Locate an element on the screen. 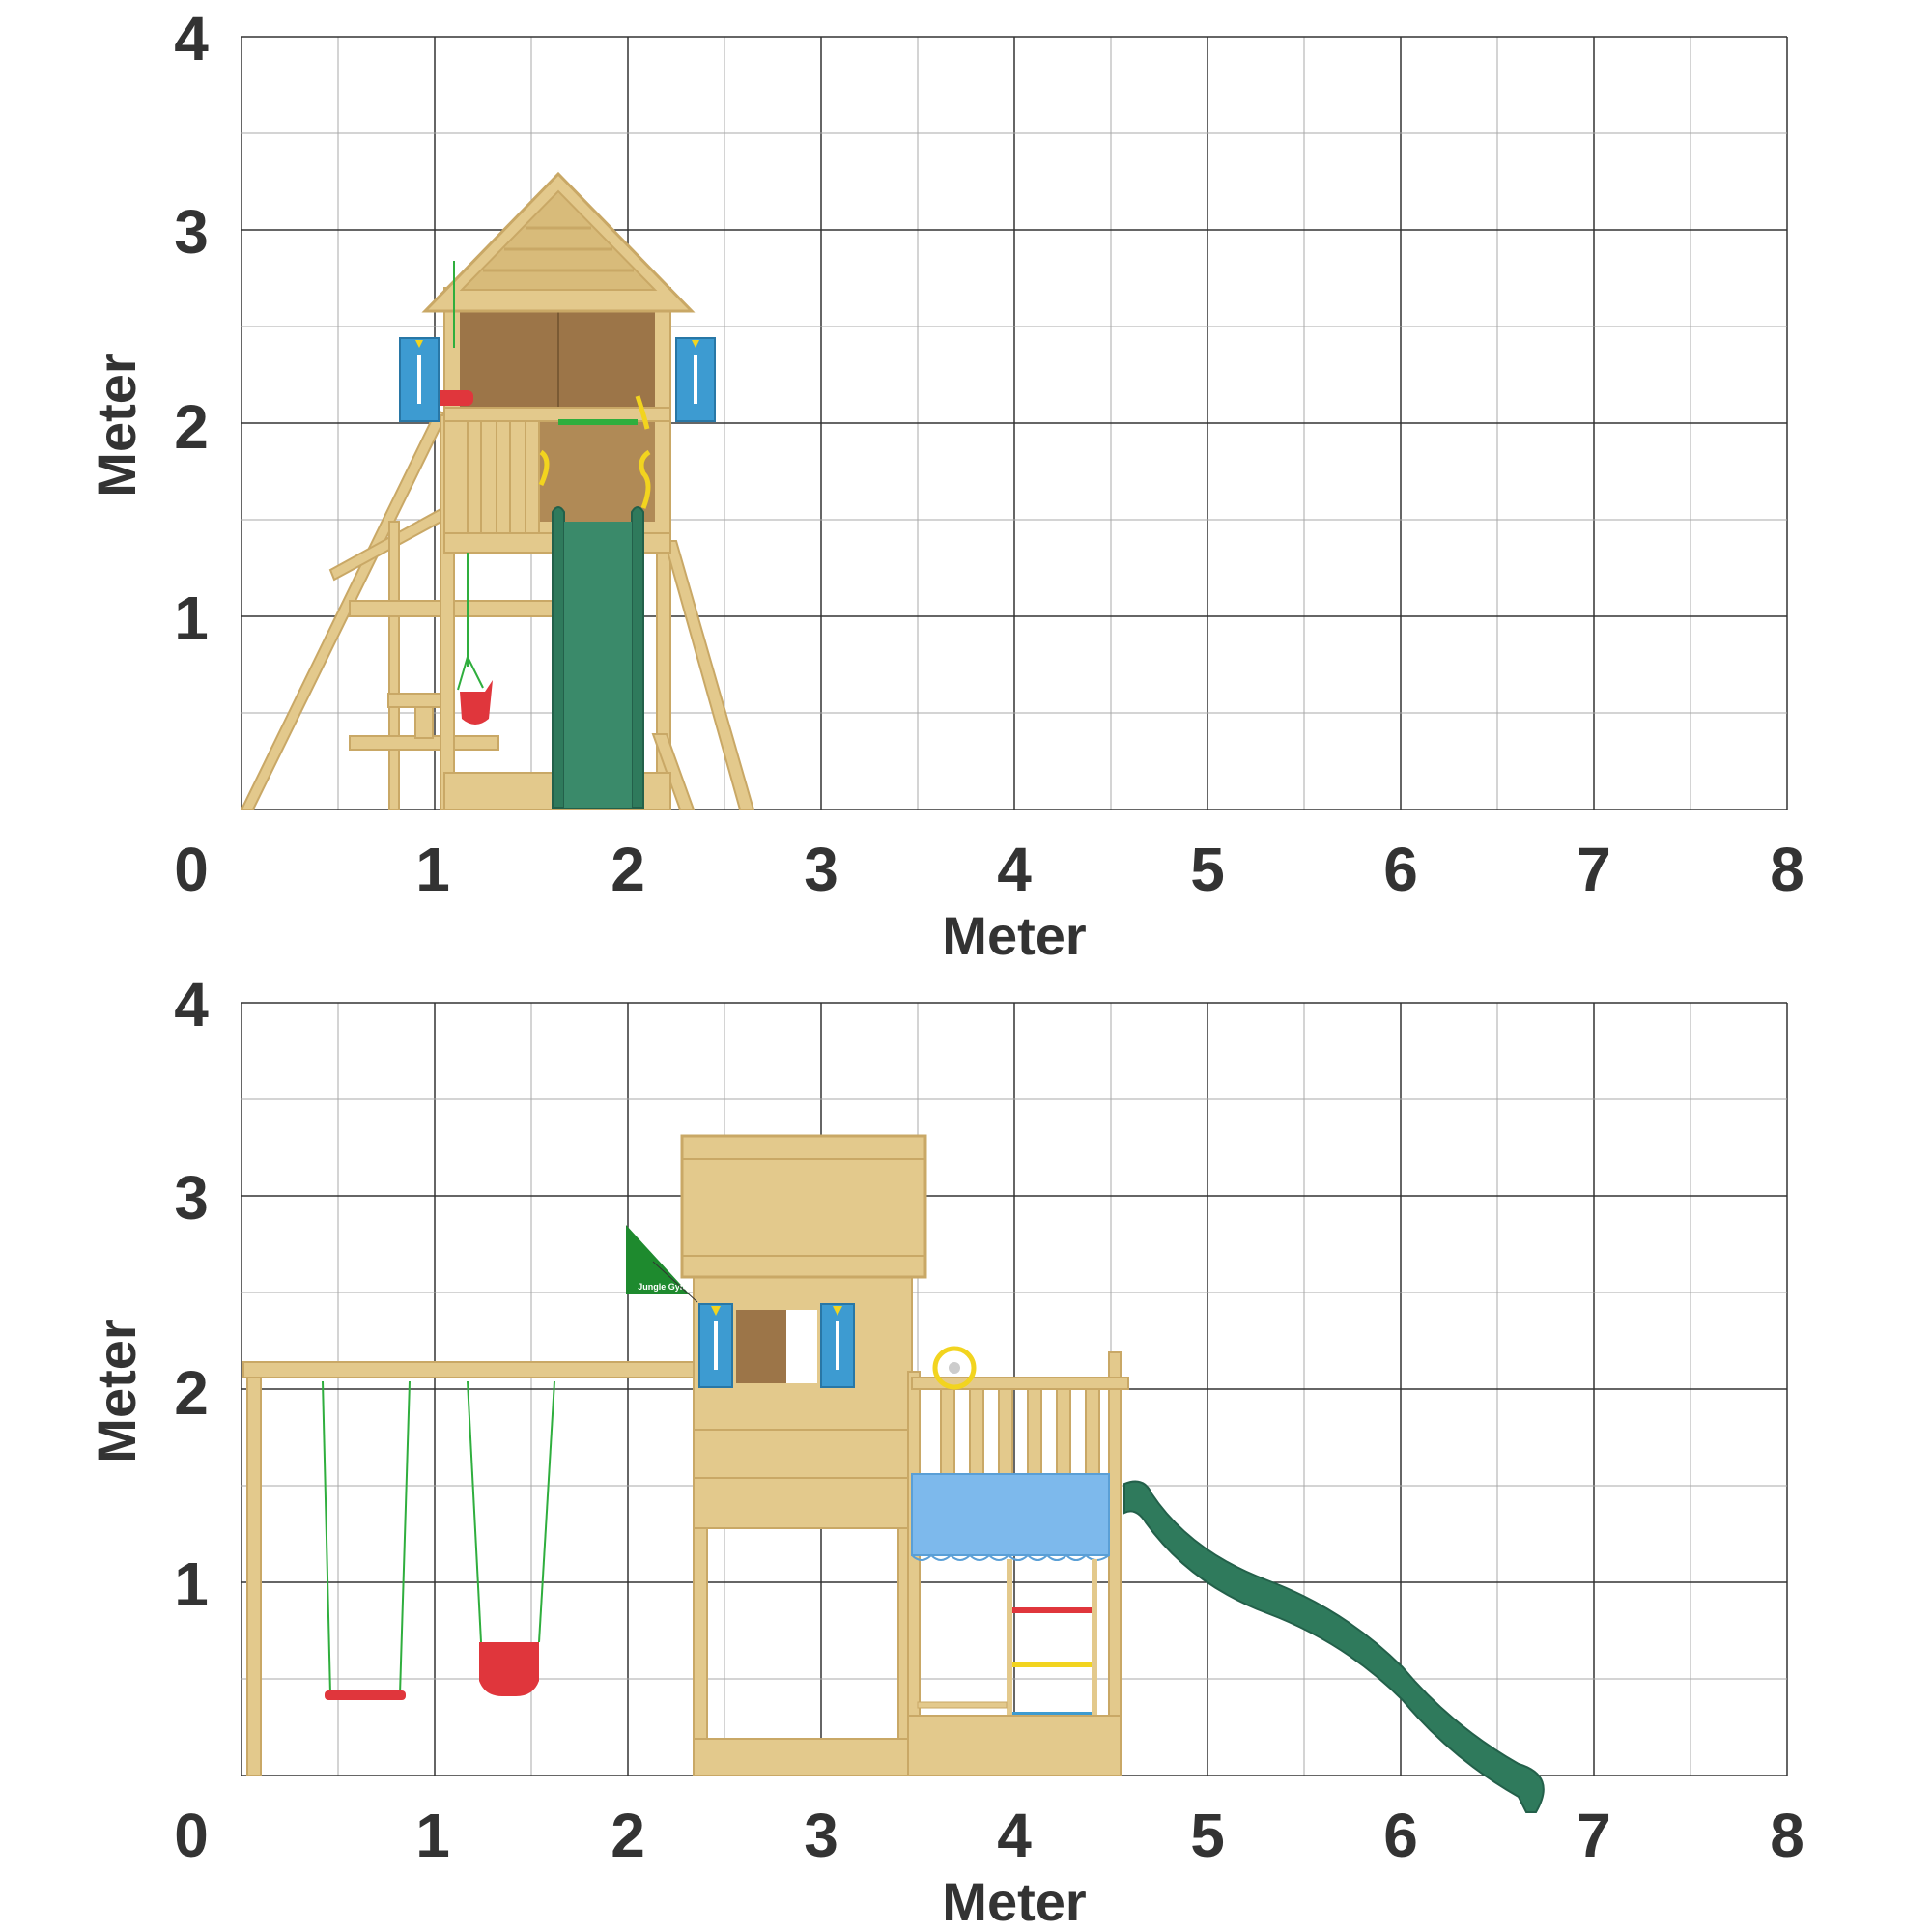 The image size is (1932, 1932). bench-back-post is located at coordinates (394, 665).